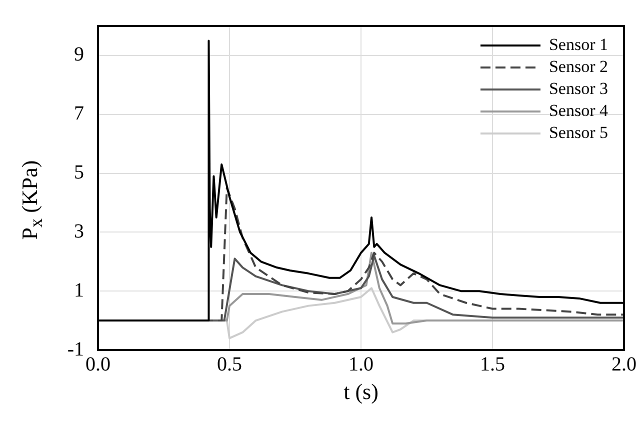 Image resolution: width=642 pixels, height=423 pixels. What do you see at coordinates (578, 44) in the screenshot?
I see `legend-label: Sensor 1` at bounding box center [578, 44].